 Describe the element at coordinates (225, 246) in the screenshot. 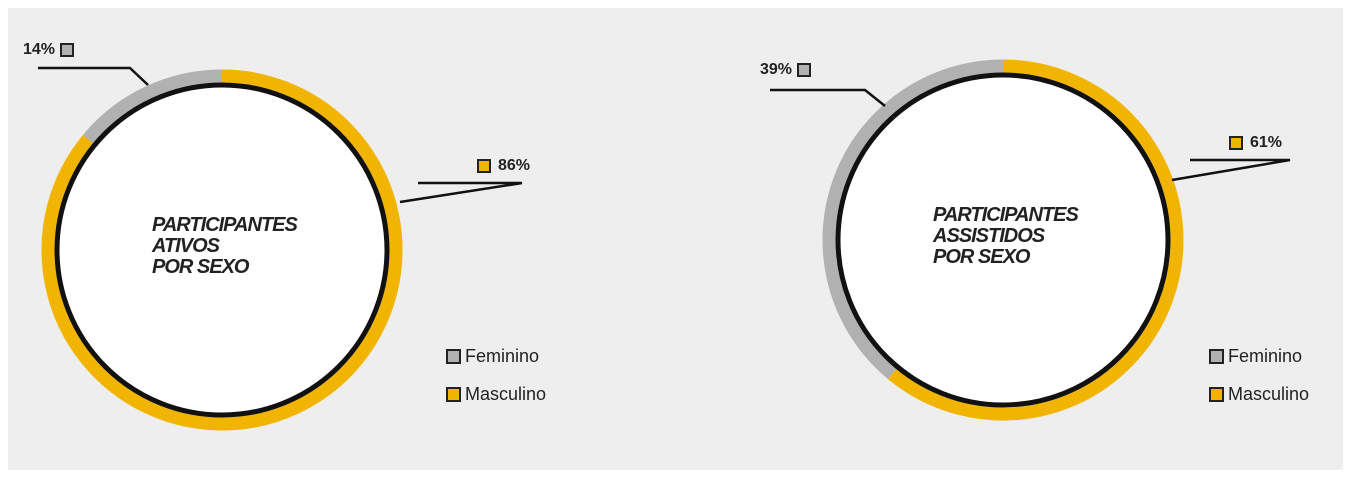

I see `chart-title: PARTICIPANTES ATIVOS POR SEXO` at that location.